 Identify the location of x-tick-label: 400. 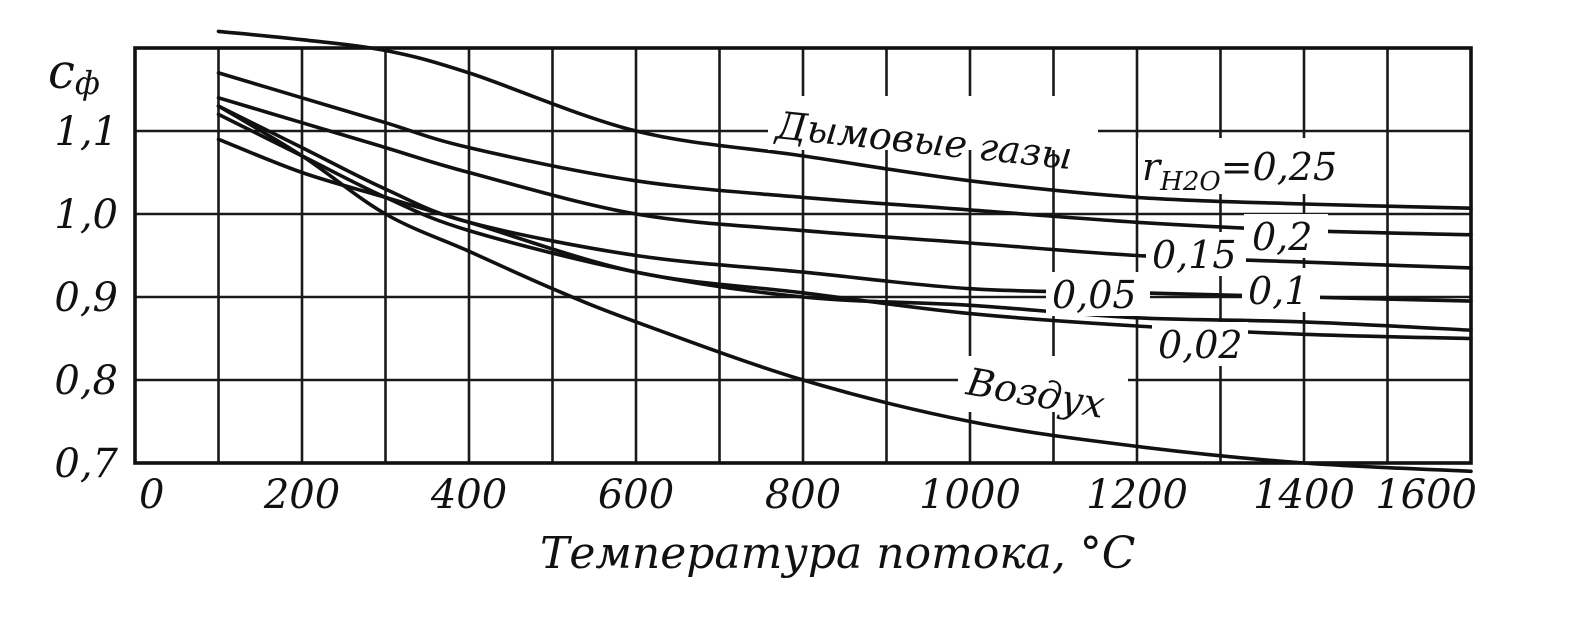
(468, 495).